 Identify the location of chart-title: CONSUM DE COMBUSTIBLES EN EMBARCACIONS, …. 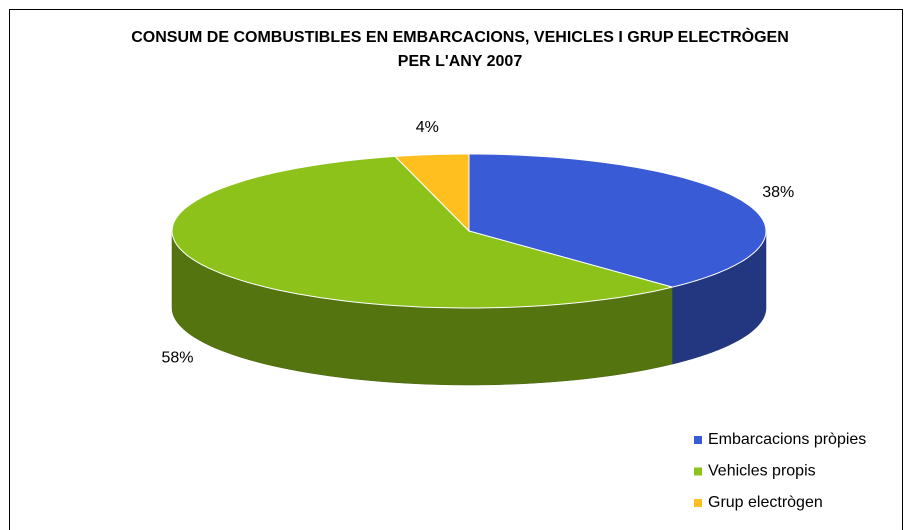
(460, 49).